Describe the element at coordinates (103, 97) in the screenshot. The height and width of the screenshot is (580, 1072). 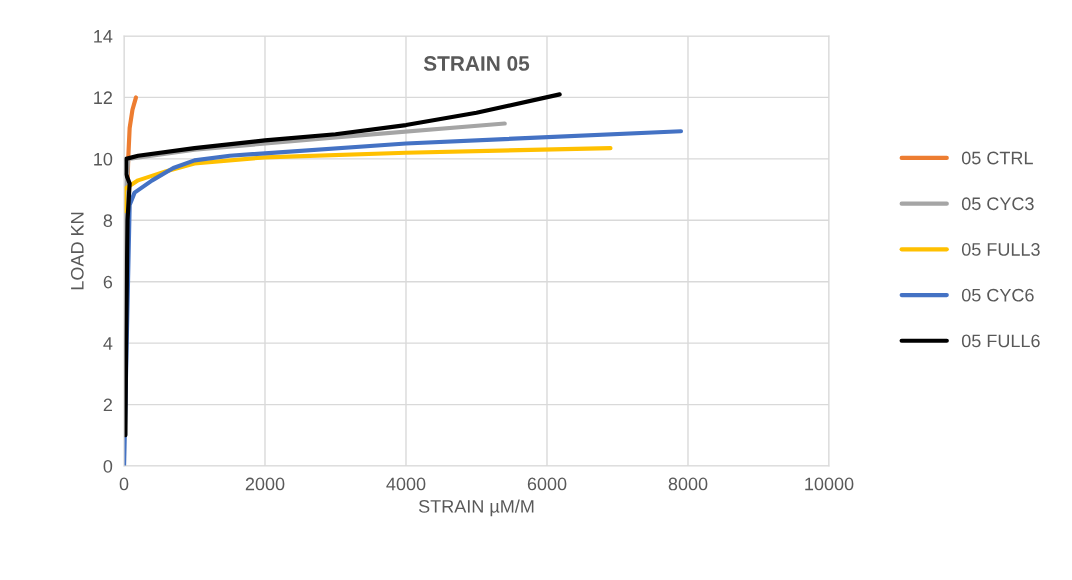
I see `y-tick-label: 12` at that location.